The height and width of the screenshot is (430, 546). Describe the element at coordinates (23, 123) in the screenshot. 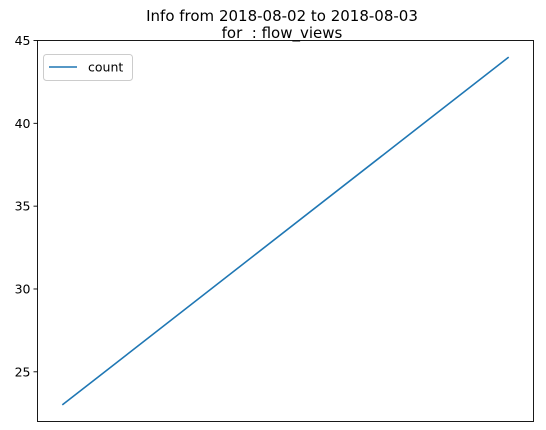

I see `y-tick-label: 40` at that location.